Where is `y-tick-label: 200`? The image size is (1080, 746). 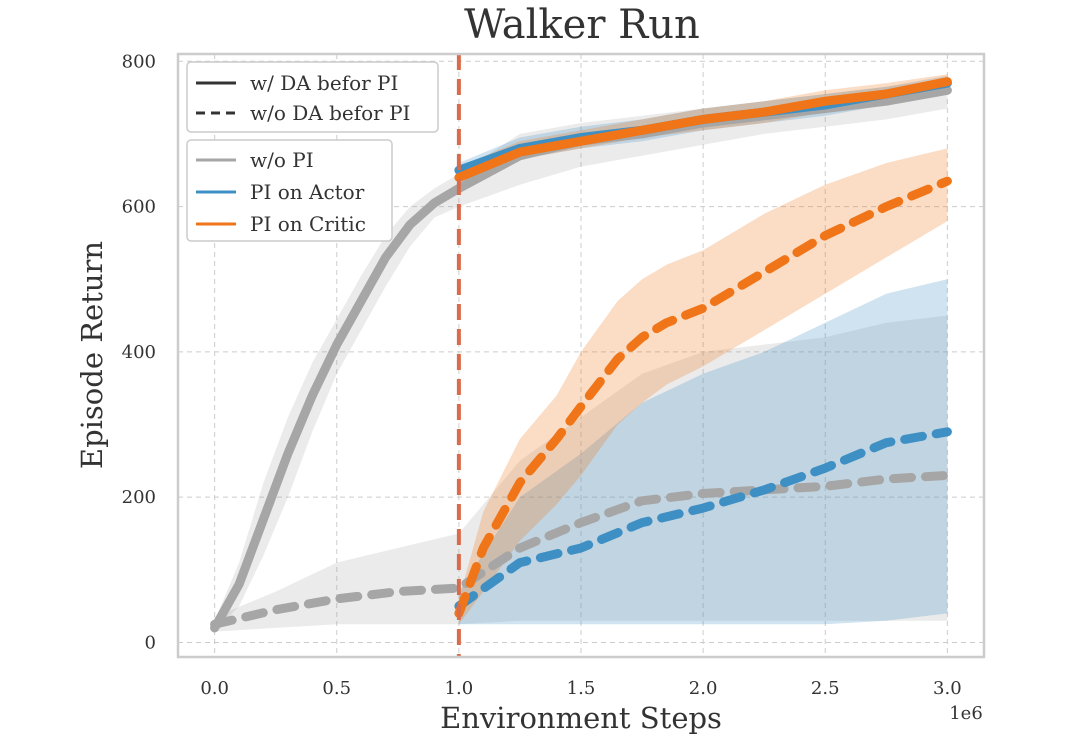
y-tick-label: 200 is located at coordinates (139, 497).